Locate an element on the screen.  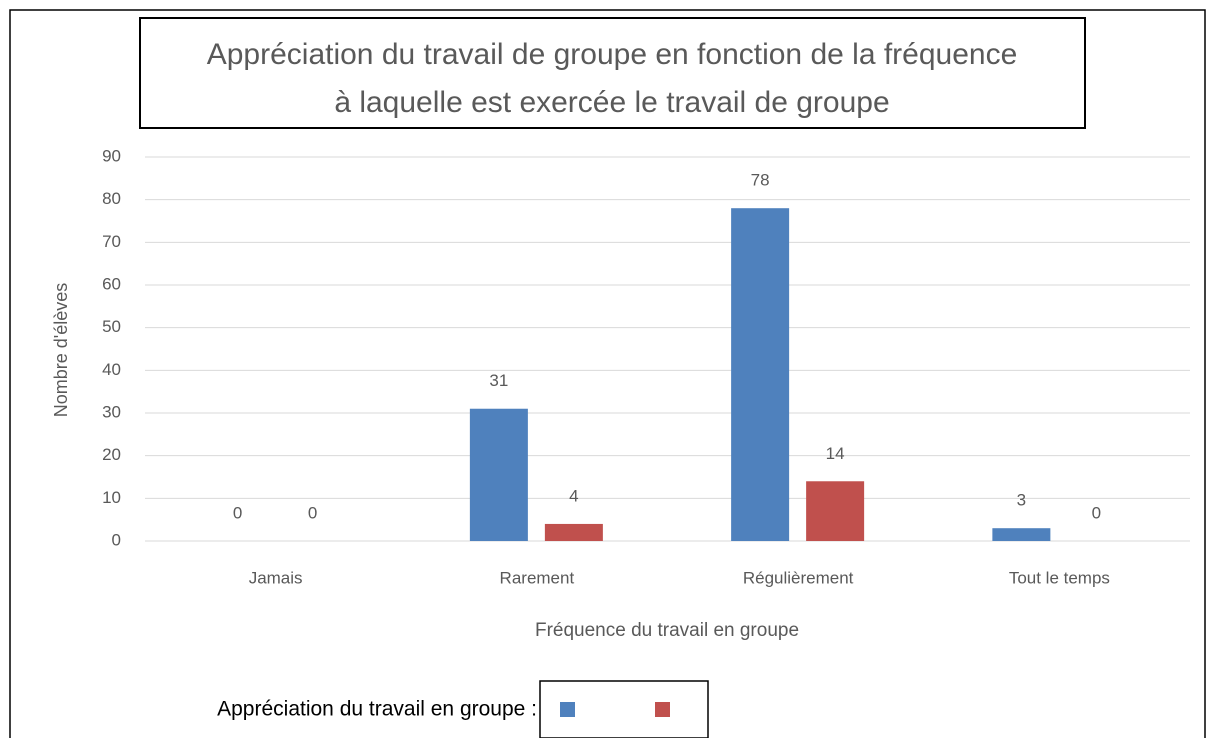
y-tick-label: 30 is located at coordinates (111, 411).